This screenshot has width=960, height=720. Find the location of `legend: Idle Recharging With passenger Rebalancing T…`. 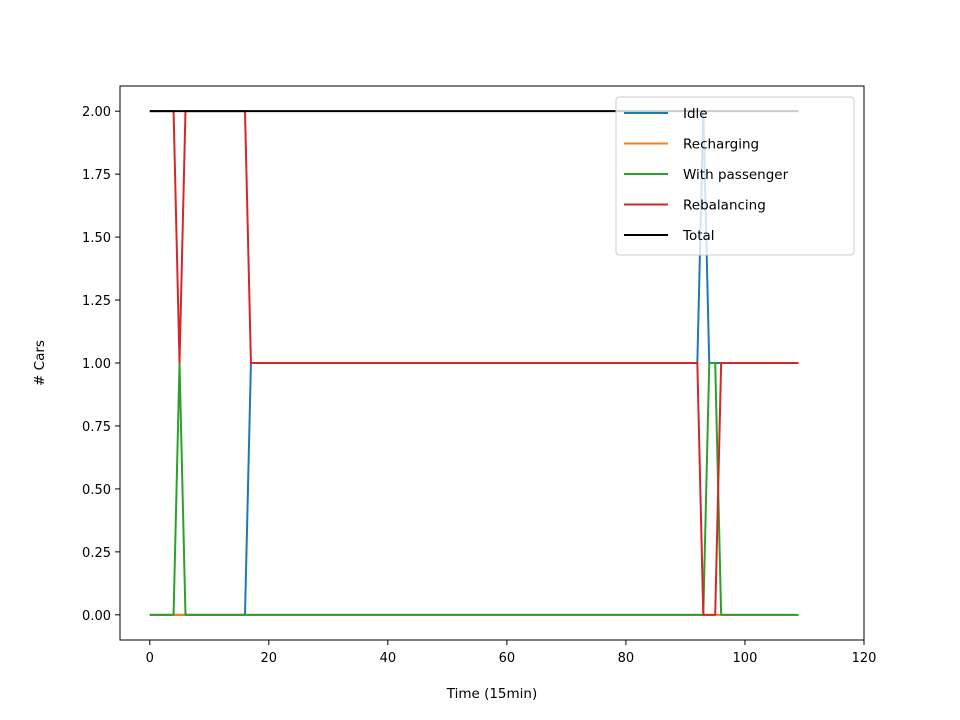

legend: Idle Recharging With passenger Rebalancing T… is located at coordinates (735, 176).